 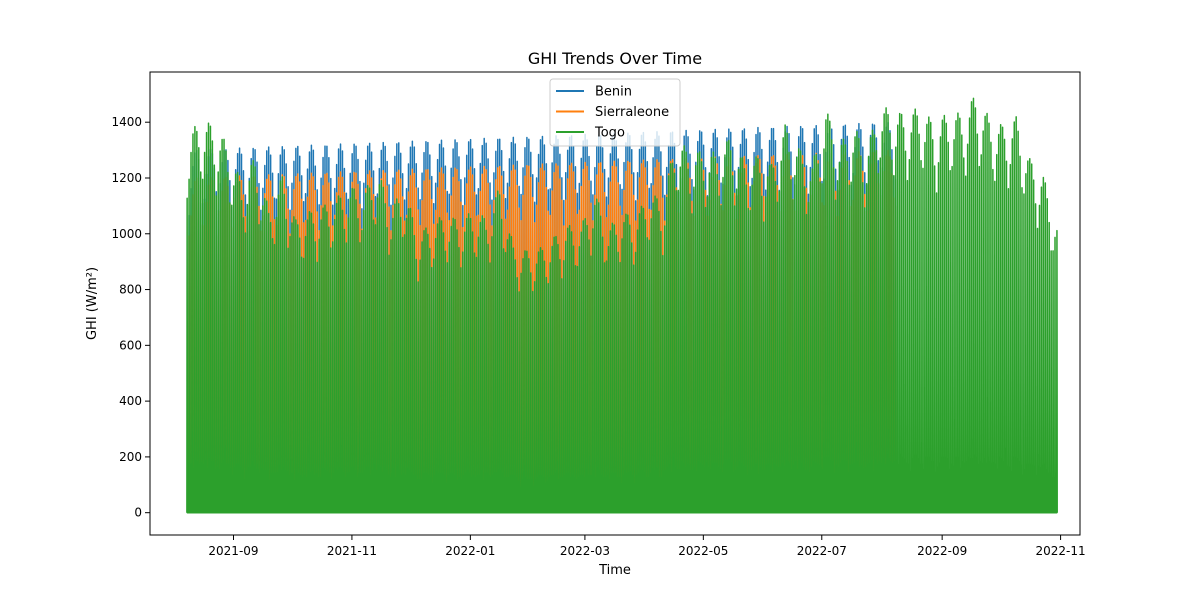 I want to click on y-axis: 0 200 400 600 800 1000 1200 1400, so click(x=130, y=317).